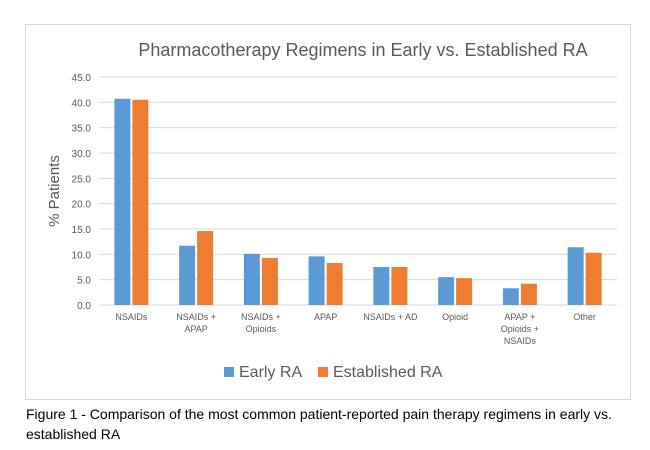 This screenshot has width=650, height=450. Describe the element at coordinates (82, 154) in the screenshot. I see `y-tick-label: 30.0` at that location.